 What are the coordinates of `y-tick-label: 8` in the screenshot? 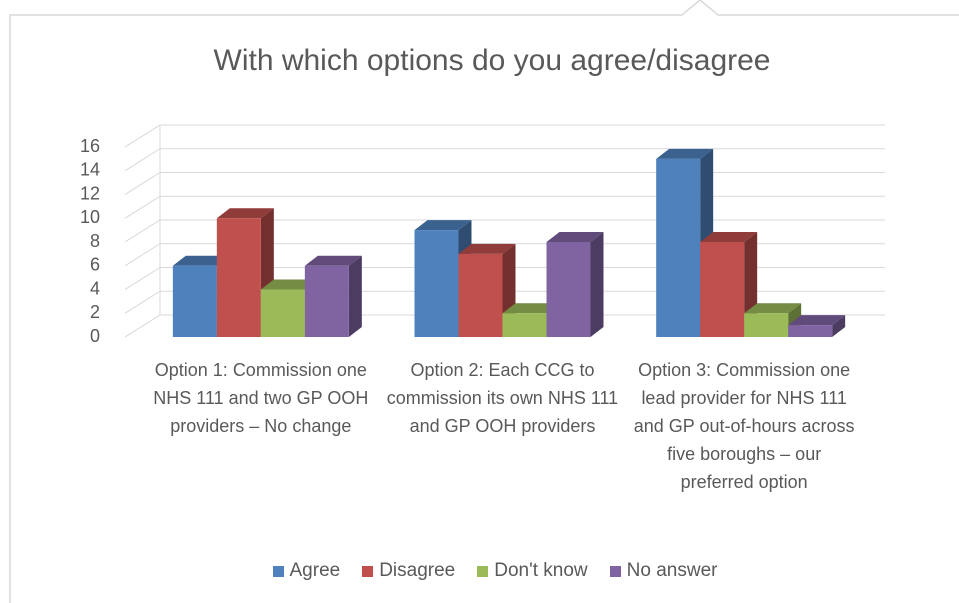 It's located at (95, 241).